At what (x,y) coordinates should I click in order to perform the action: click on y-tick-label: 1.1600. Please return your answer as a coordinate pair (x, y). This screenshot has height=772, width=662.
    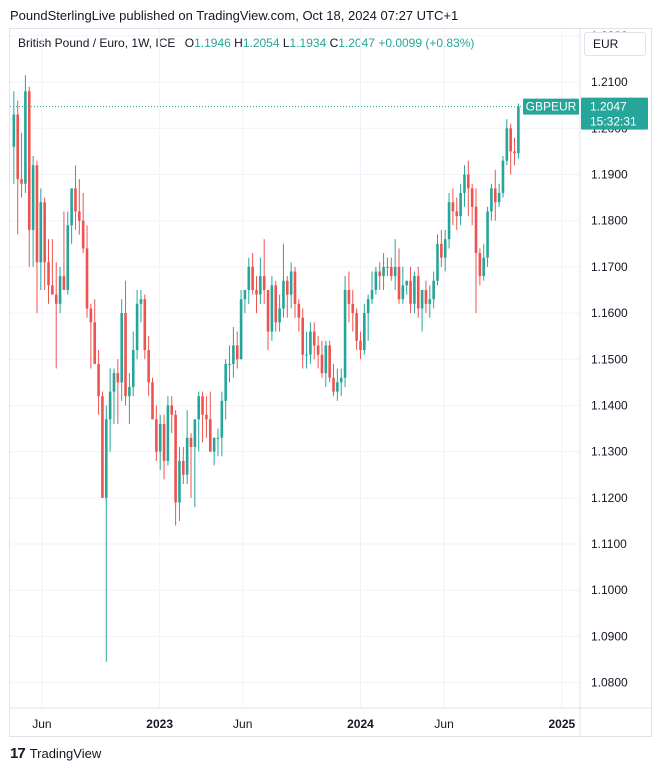
    Looking at the image, I should click on (609, 313).